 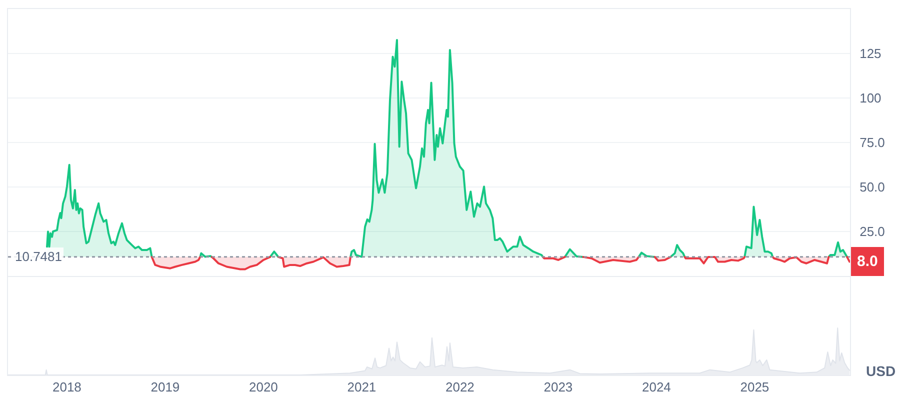 I want to click on x-tick-label: 2025, so click(x=755, y=387).